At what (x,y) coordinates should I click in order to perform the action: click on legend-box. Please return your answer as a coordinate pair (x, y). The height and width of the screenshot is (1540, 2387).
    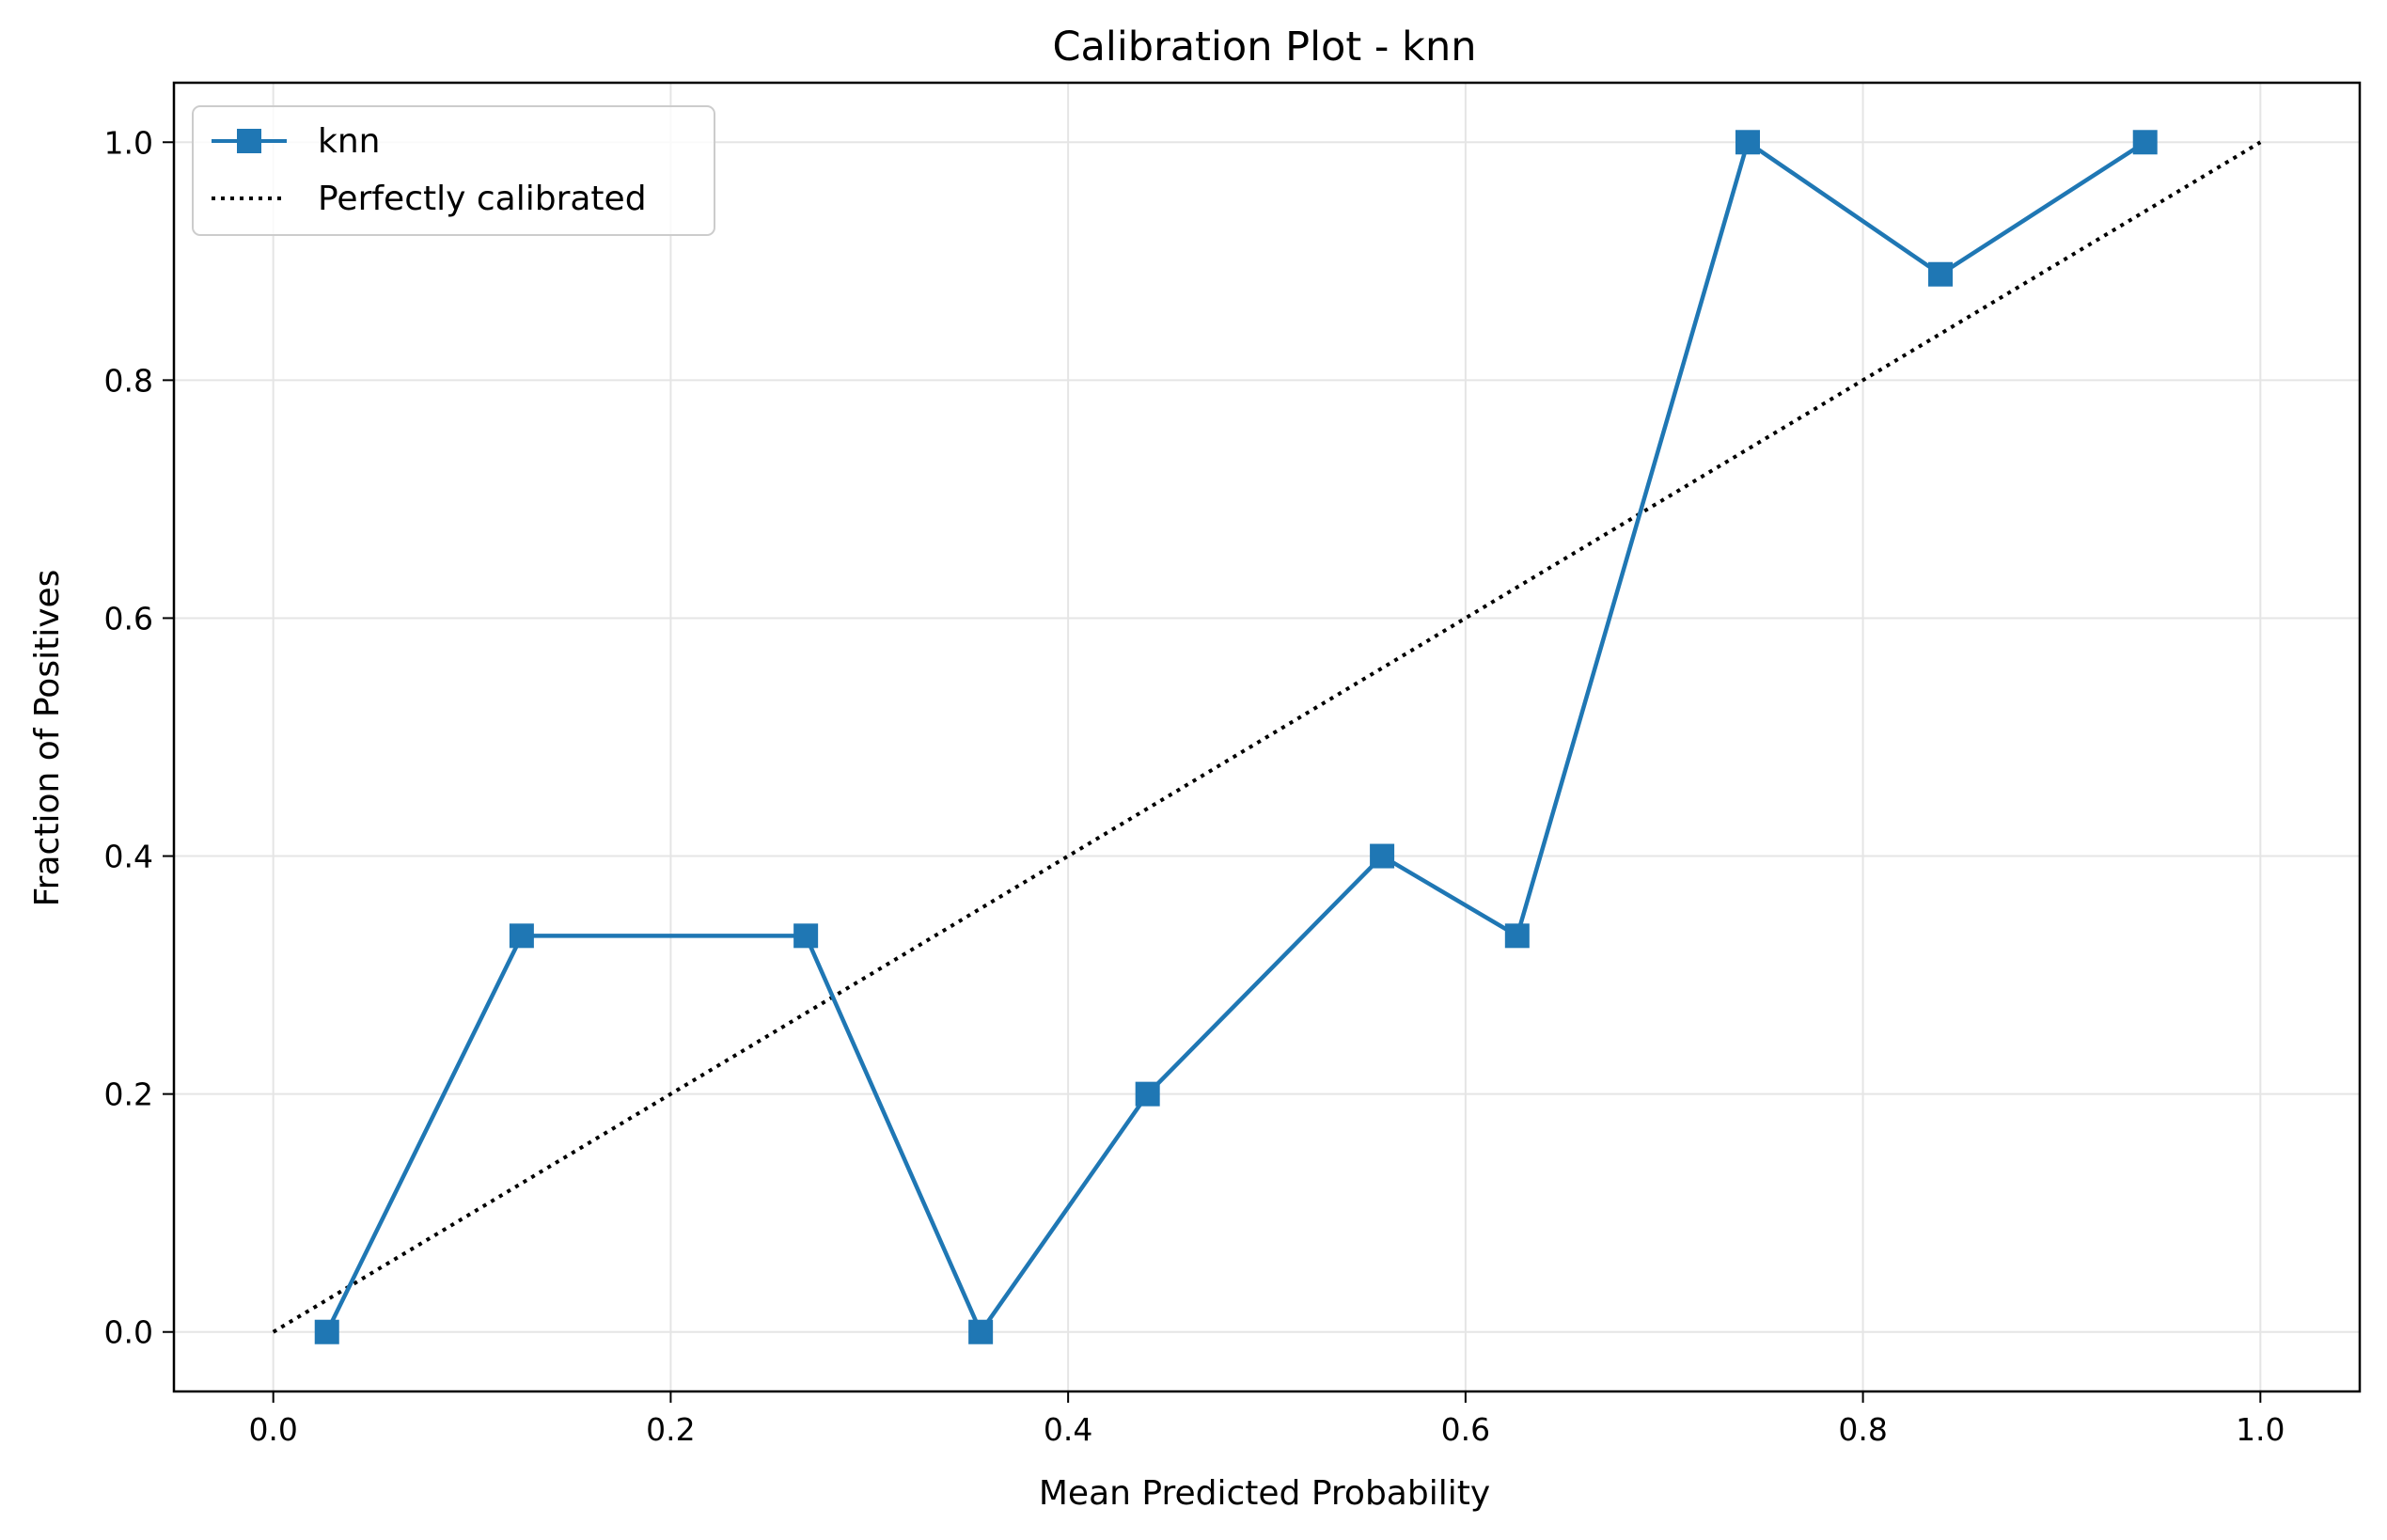
    Looking at the image, I should click on (453, 171).